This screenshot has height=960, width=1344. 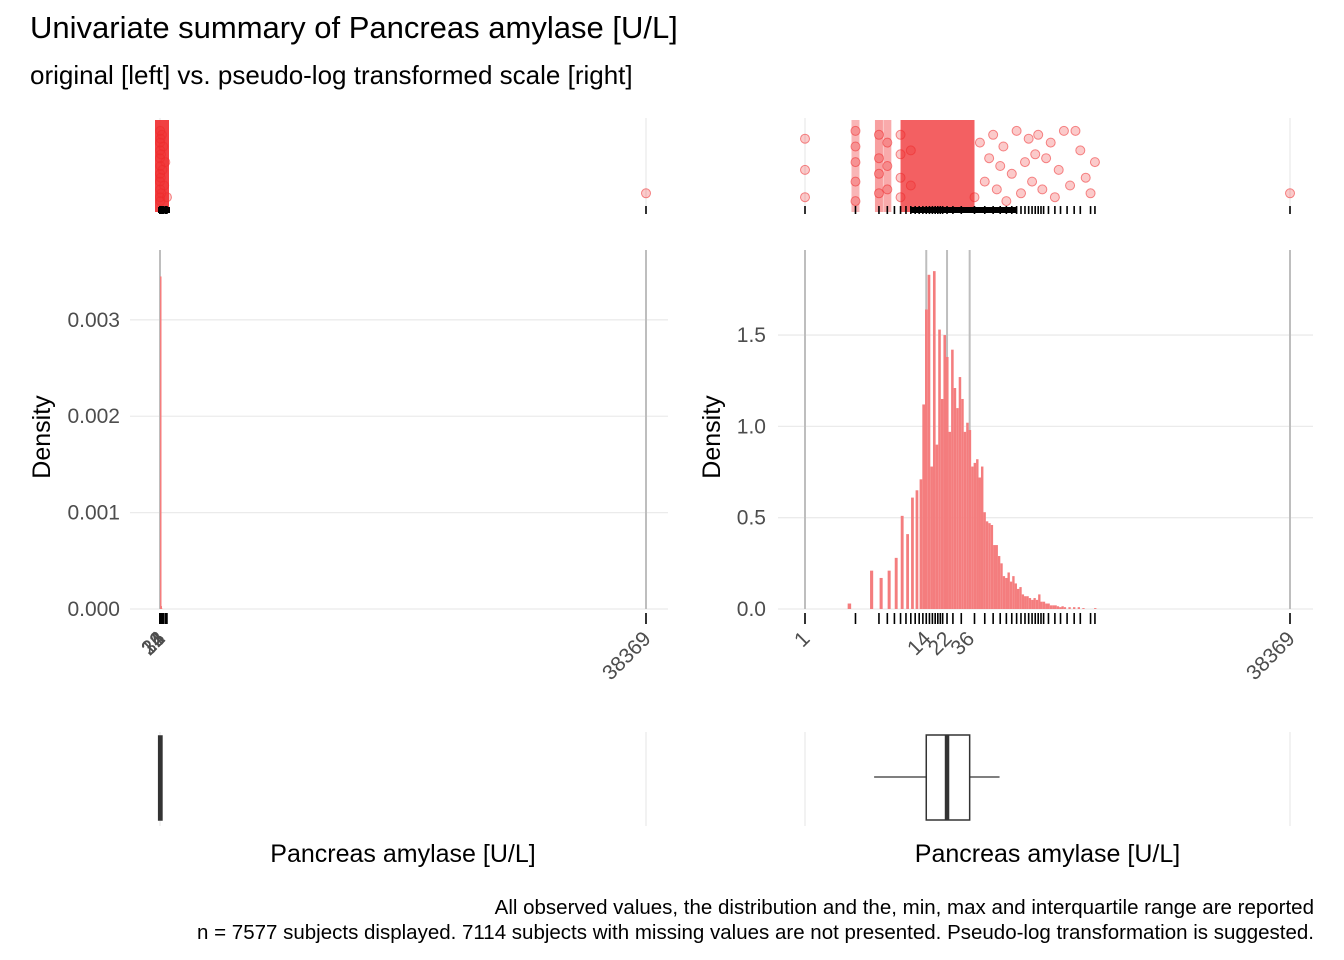 What do you see at coordinates (93, 416) in the screenshot?
I see `y-tick-label: 0.002` at bounding box center [93, 416].